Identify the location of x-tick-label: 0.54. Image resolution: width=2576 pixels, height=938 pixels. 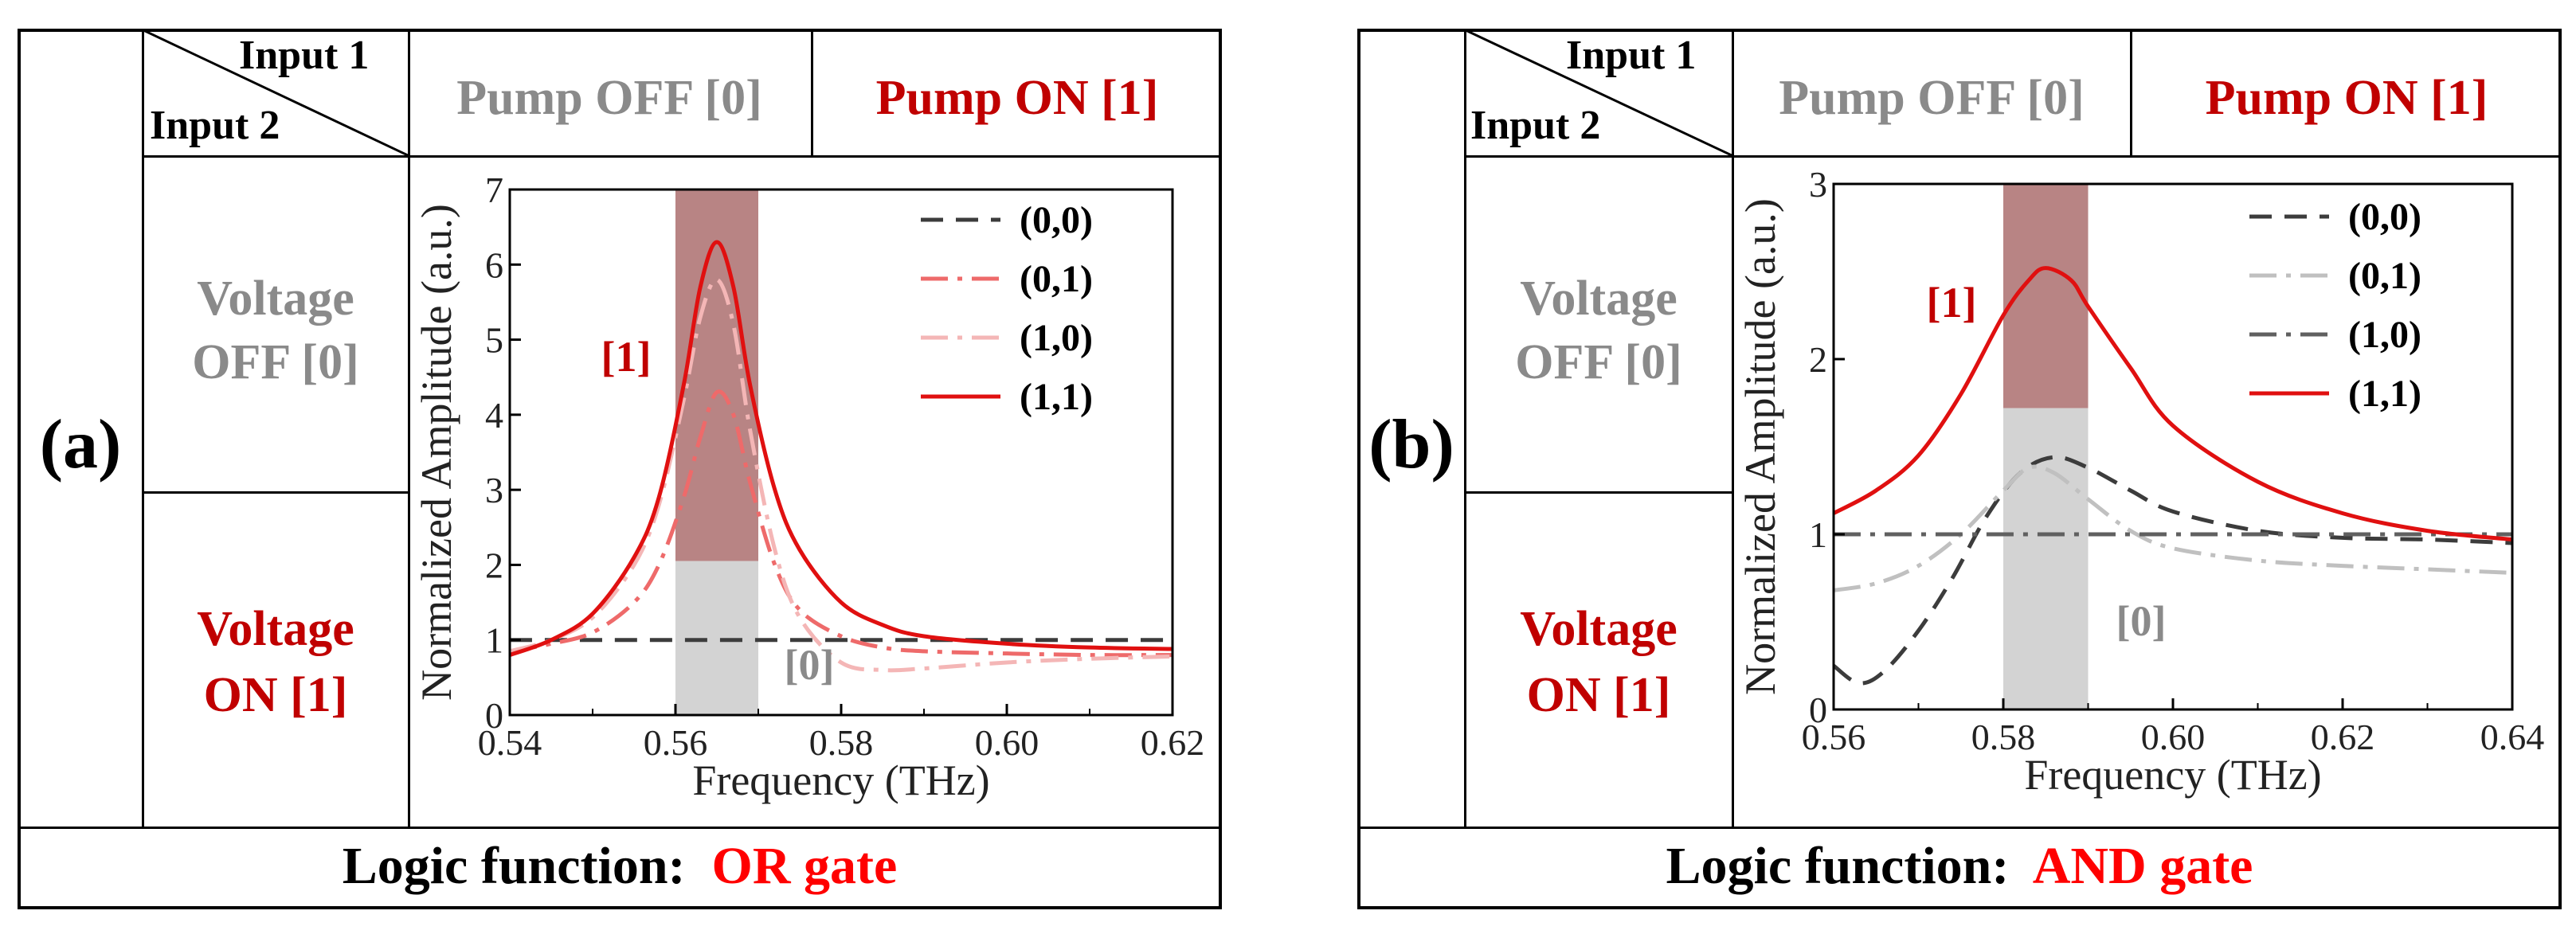
(510, 742).